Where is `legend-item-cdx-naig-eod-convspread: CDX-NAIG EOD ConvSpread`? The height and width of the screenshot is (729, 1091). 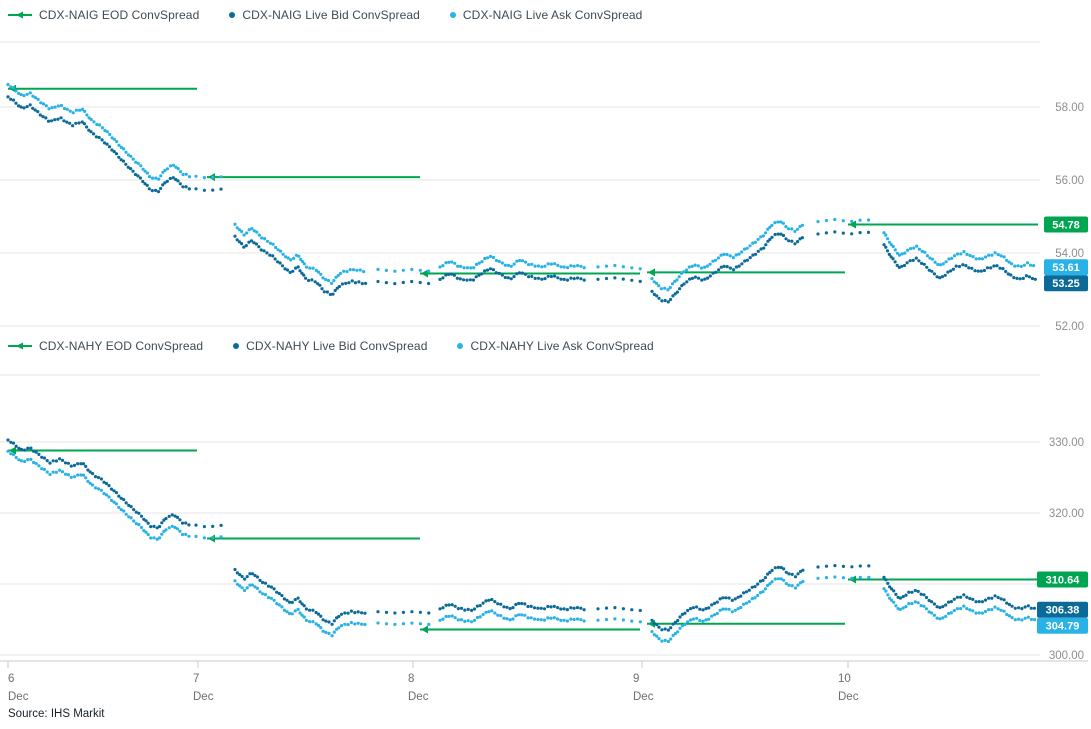
legend-item-cdx-naig-eod-convspread: CDX-NAIG EOD ConvSpread is located at coordinates (103, 15).